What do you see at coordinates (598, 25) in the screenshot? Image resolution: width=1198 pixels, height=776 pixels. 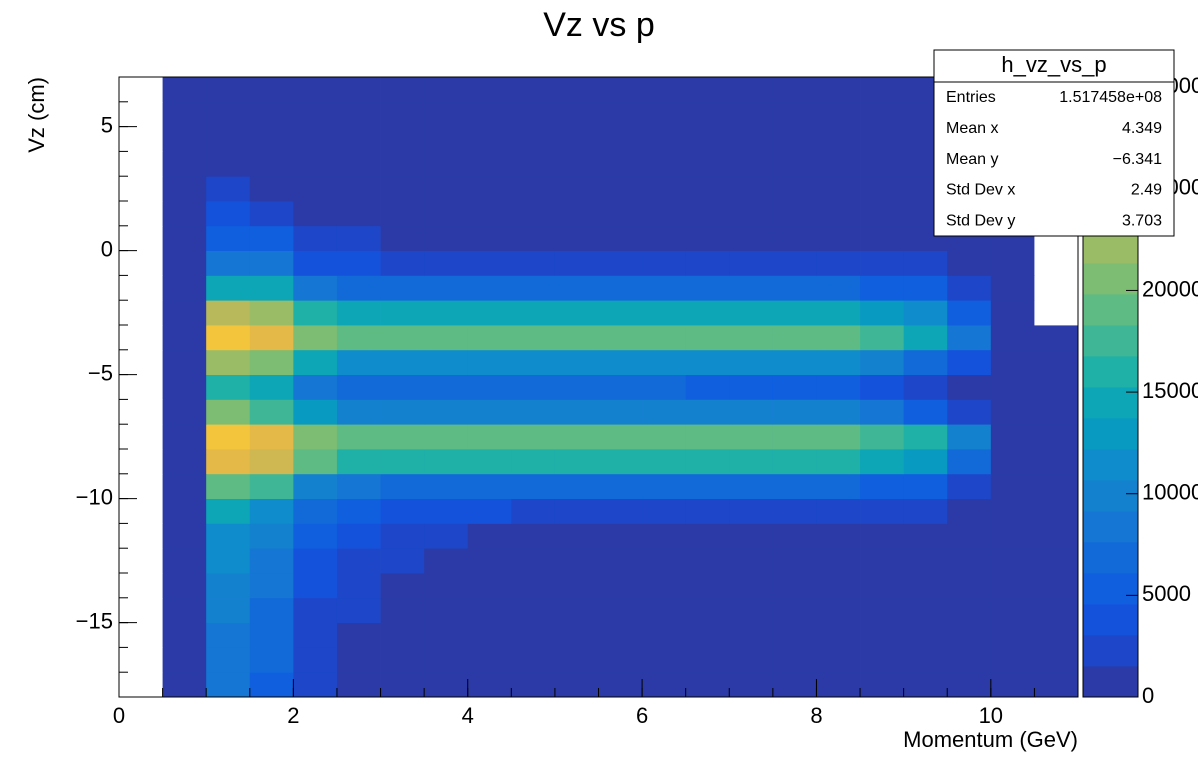 I see `chart-title: Vz vs p` at bounding box center [598, 25].